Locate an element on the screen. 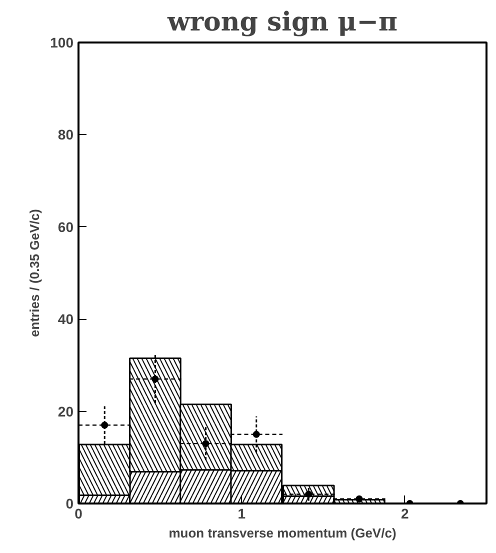  x-tick-label: 1 is located at coordinates (242, 514).